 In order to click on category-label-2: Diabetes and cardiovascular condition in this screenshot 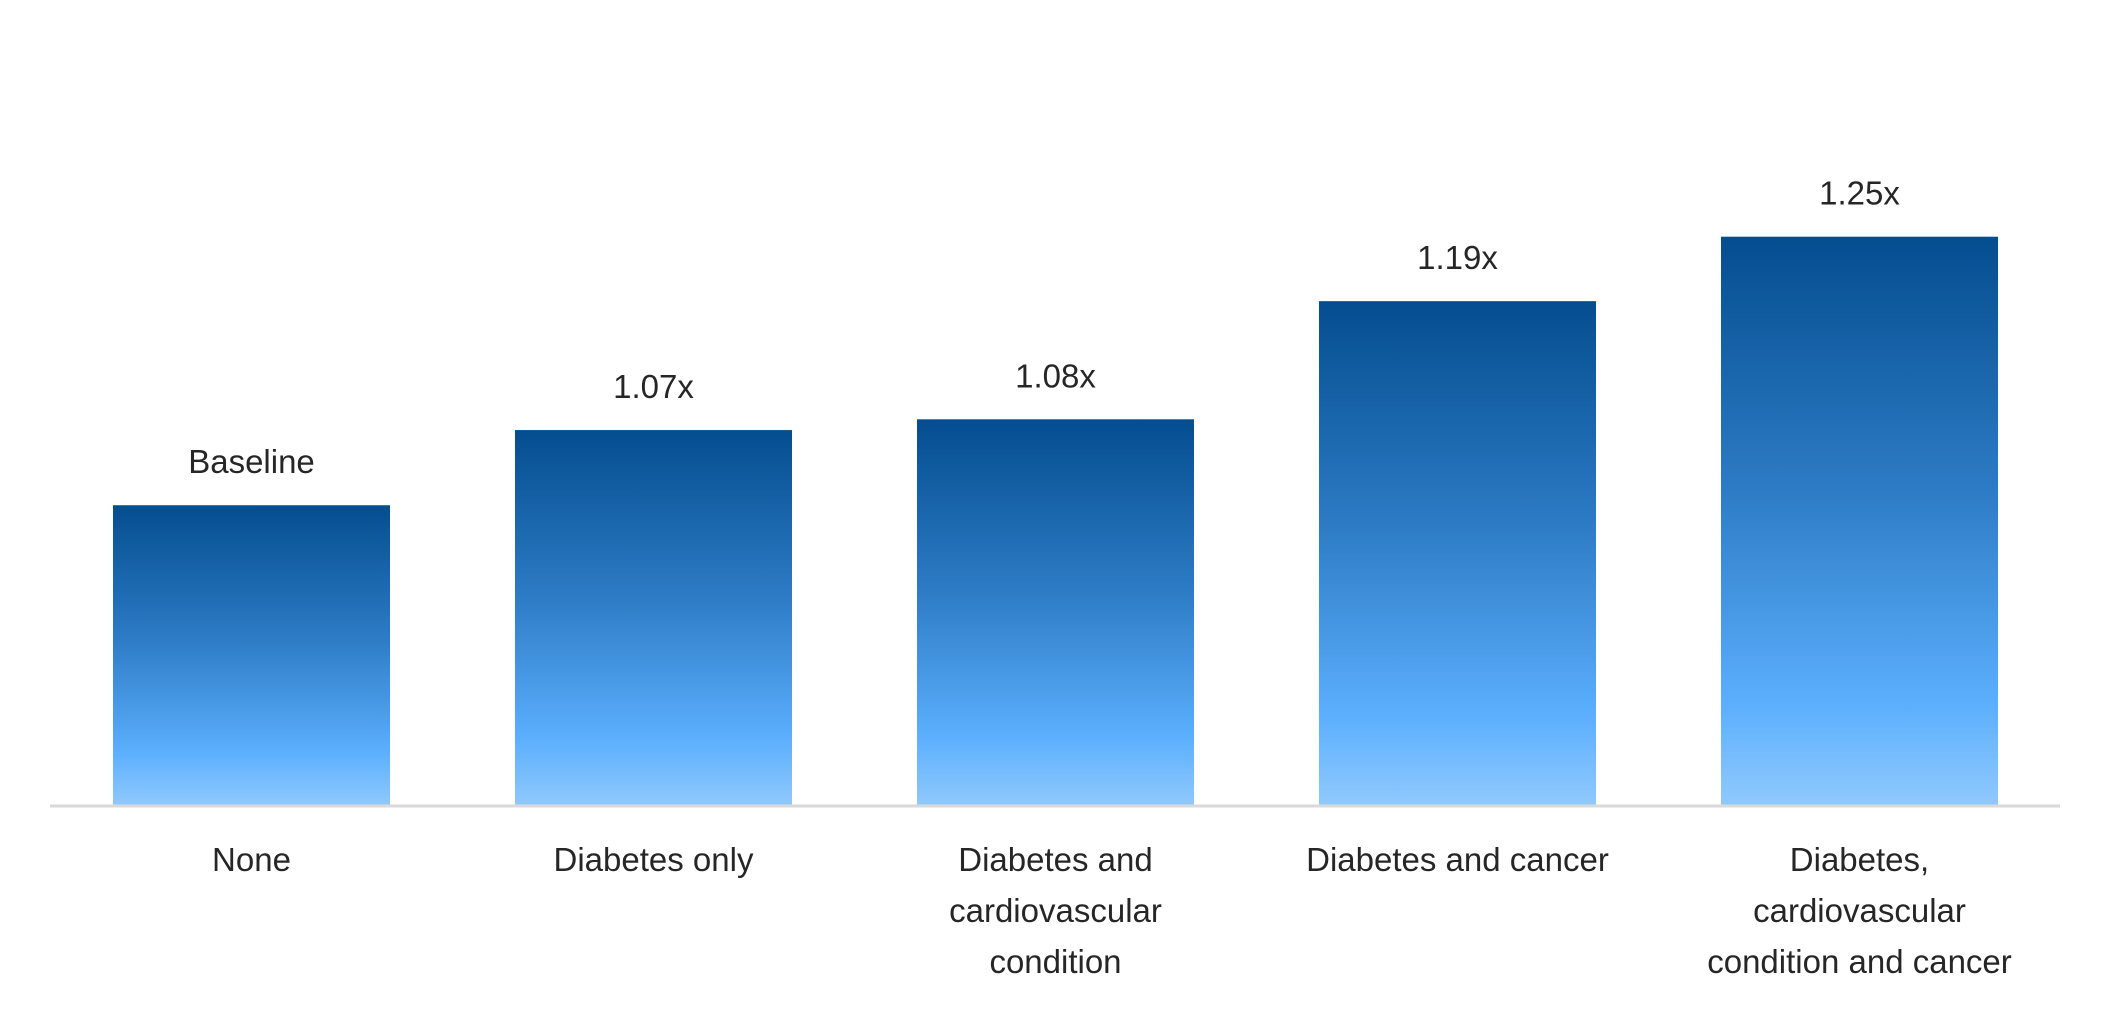, I will do `click(1055, 910)`.